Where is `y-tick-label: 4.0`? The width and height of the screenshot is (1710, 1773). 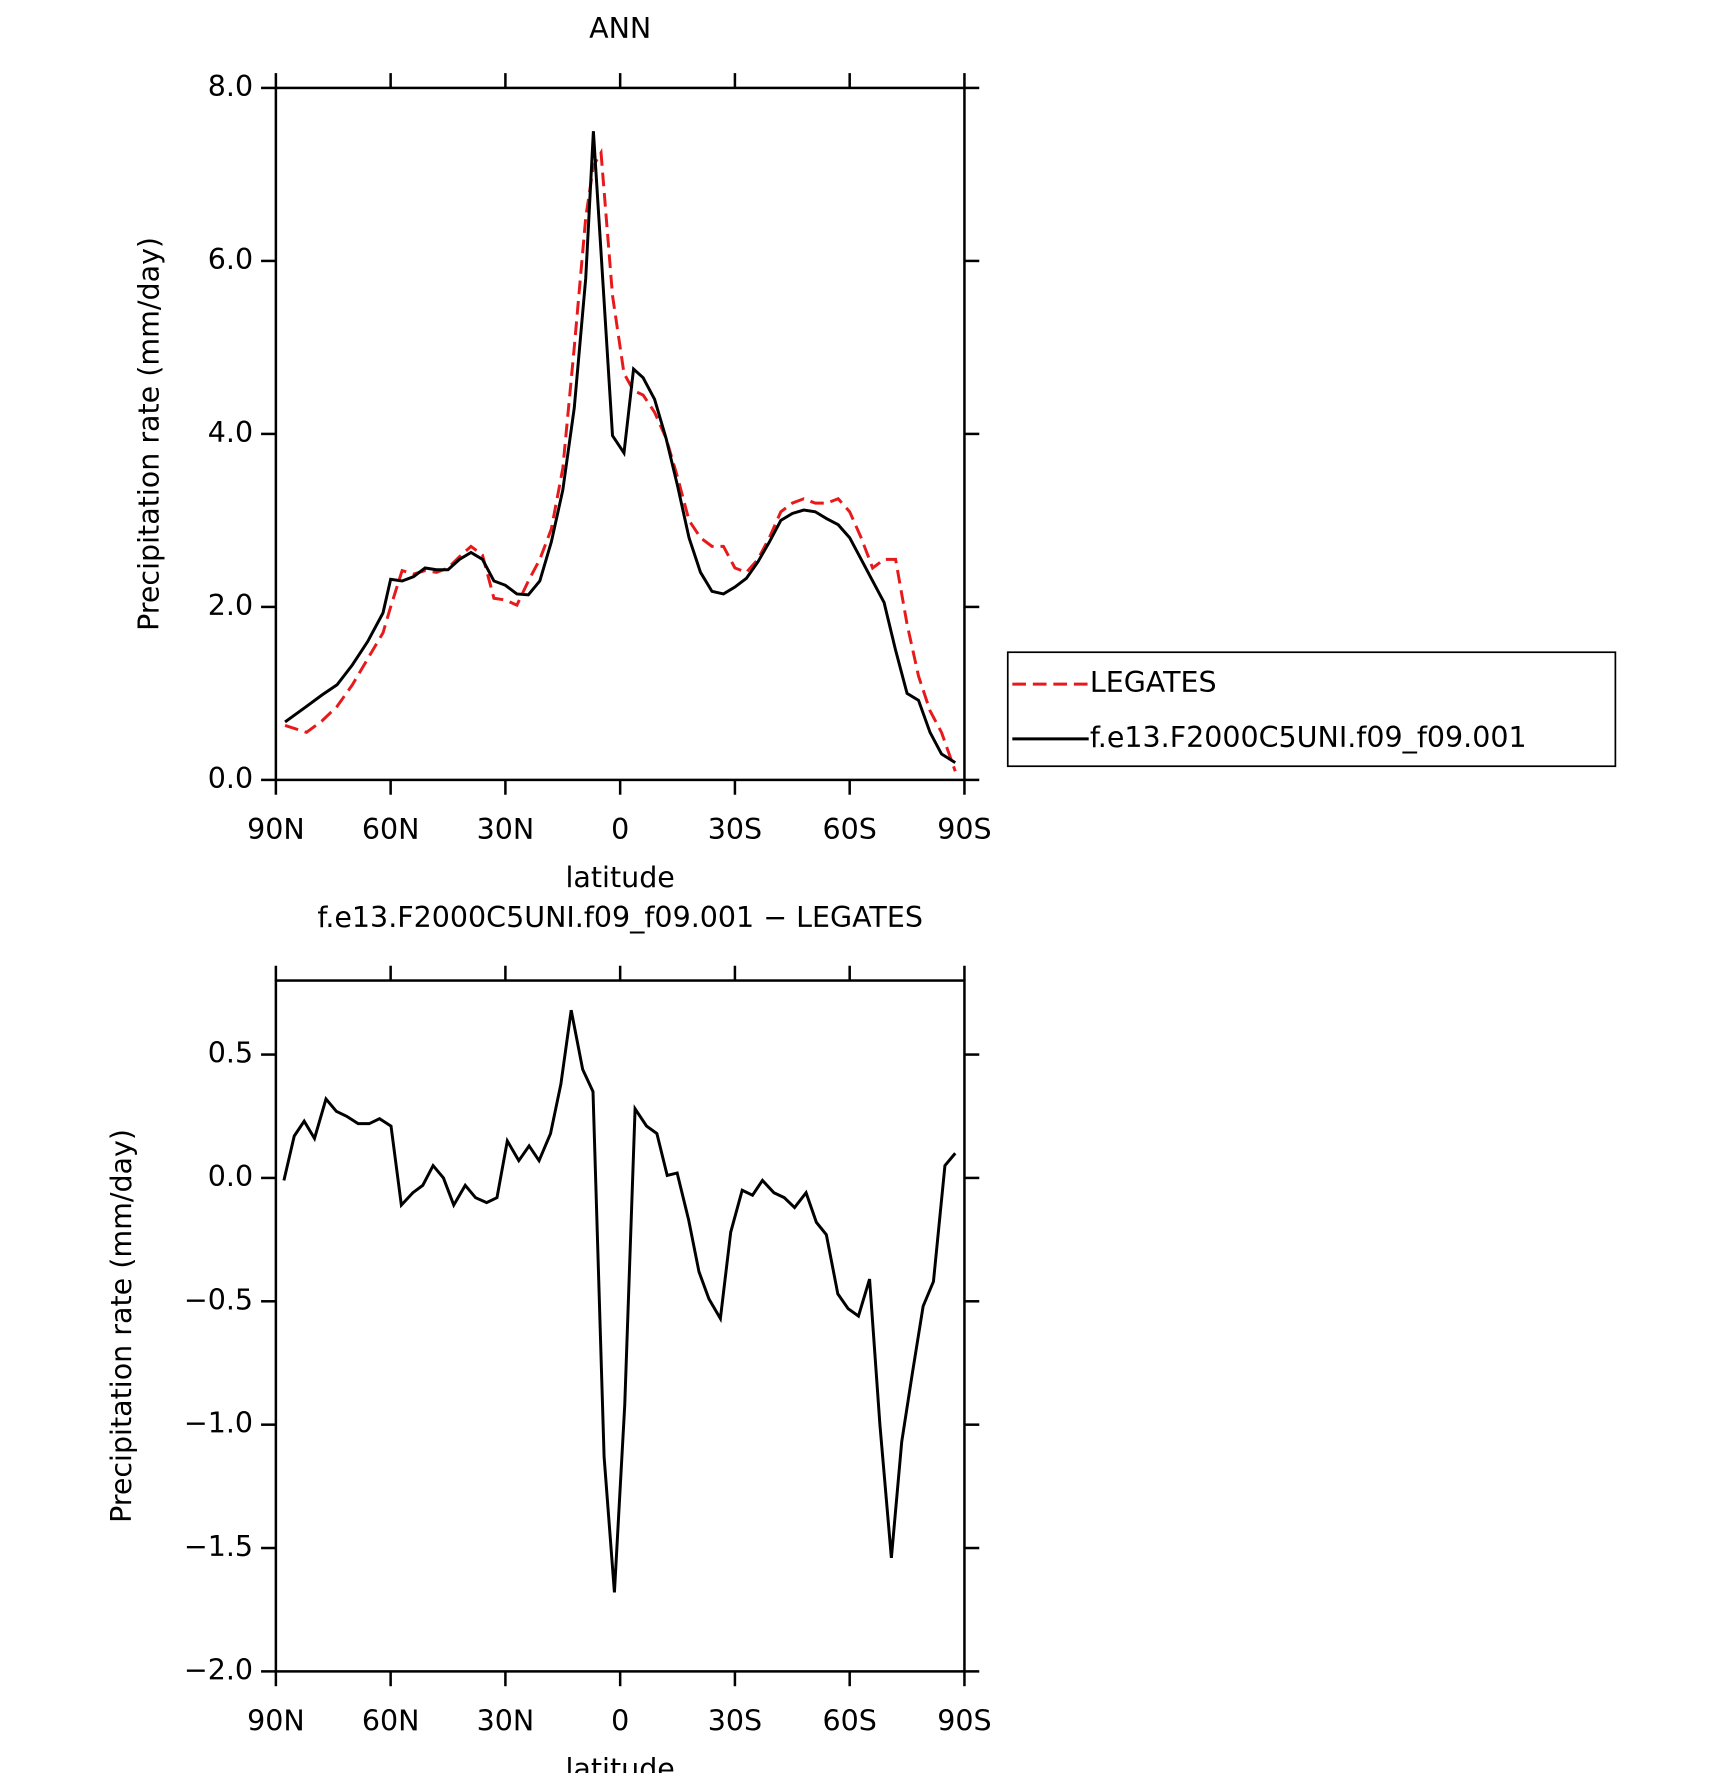
y-tick-label: 4.0 is located at coordinates (230, 432).